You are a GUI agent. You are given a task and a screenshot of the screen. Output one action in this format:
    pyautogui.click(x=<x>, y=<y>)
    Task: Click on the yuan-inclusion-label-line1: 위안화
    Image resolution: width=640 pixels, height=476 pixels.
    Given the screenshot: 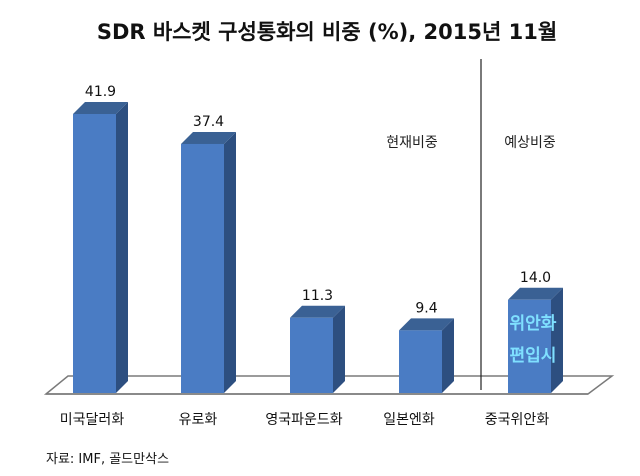 What is the action you would take?
    pyautogui.click(x=533, y=324)
    